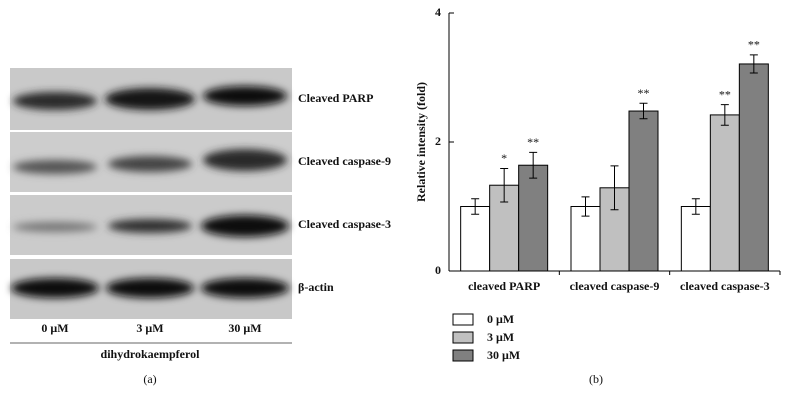 The image size is (787, 411). I want to click on y-tick-label: 4, so click(438, 12).